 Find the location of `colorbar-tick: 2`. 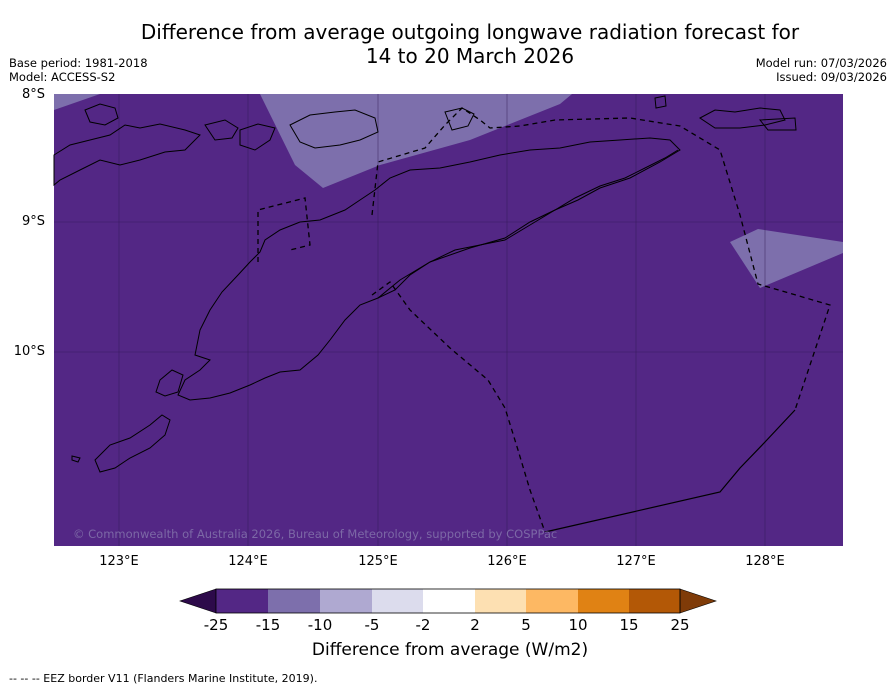

colorbar-tick: 2 is located at coordinates (475, 625).